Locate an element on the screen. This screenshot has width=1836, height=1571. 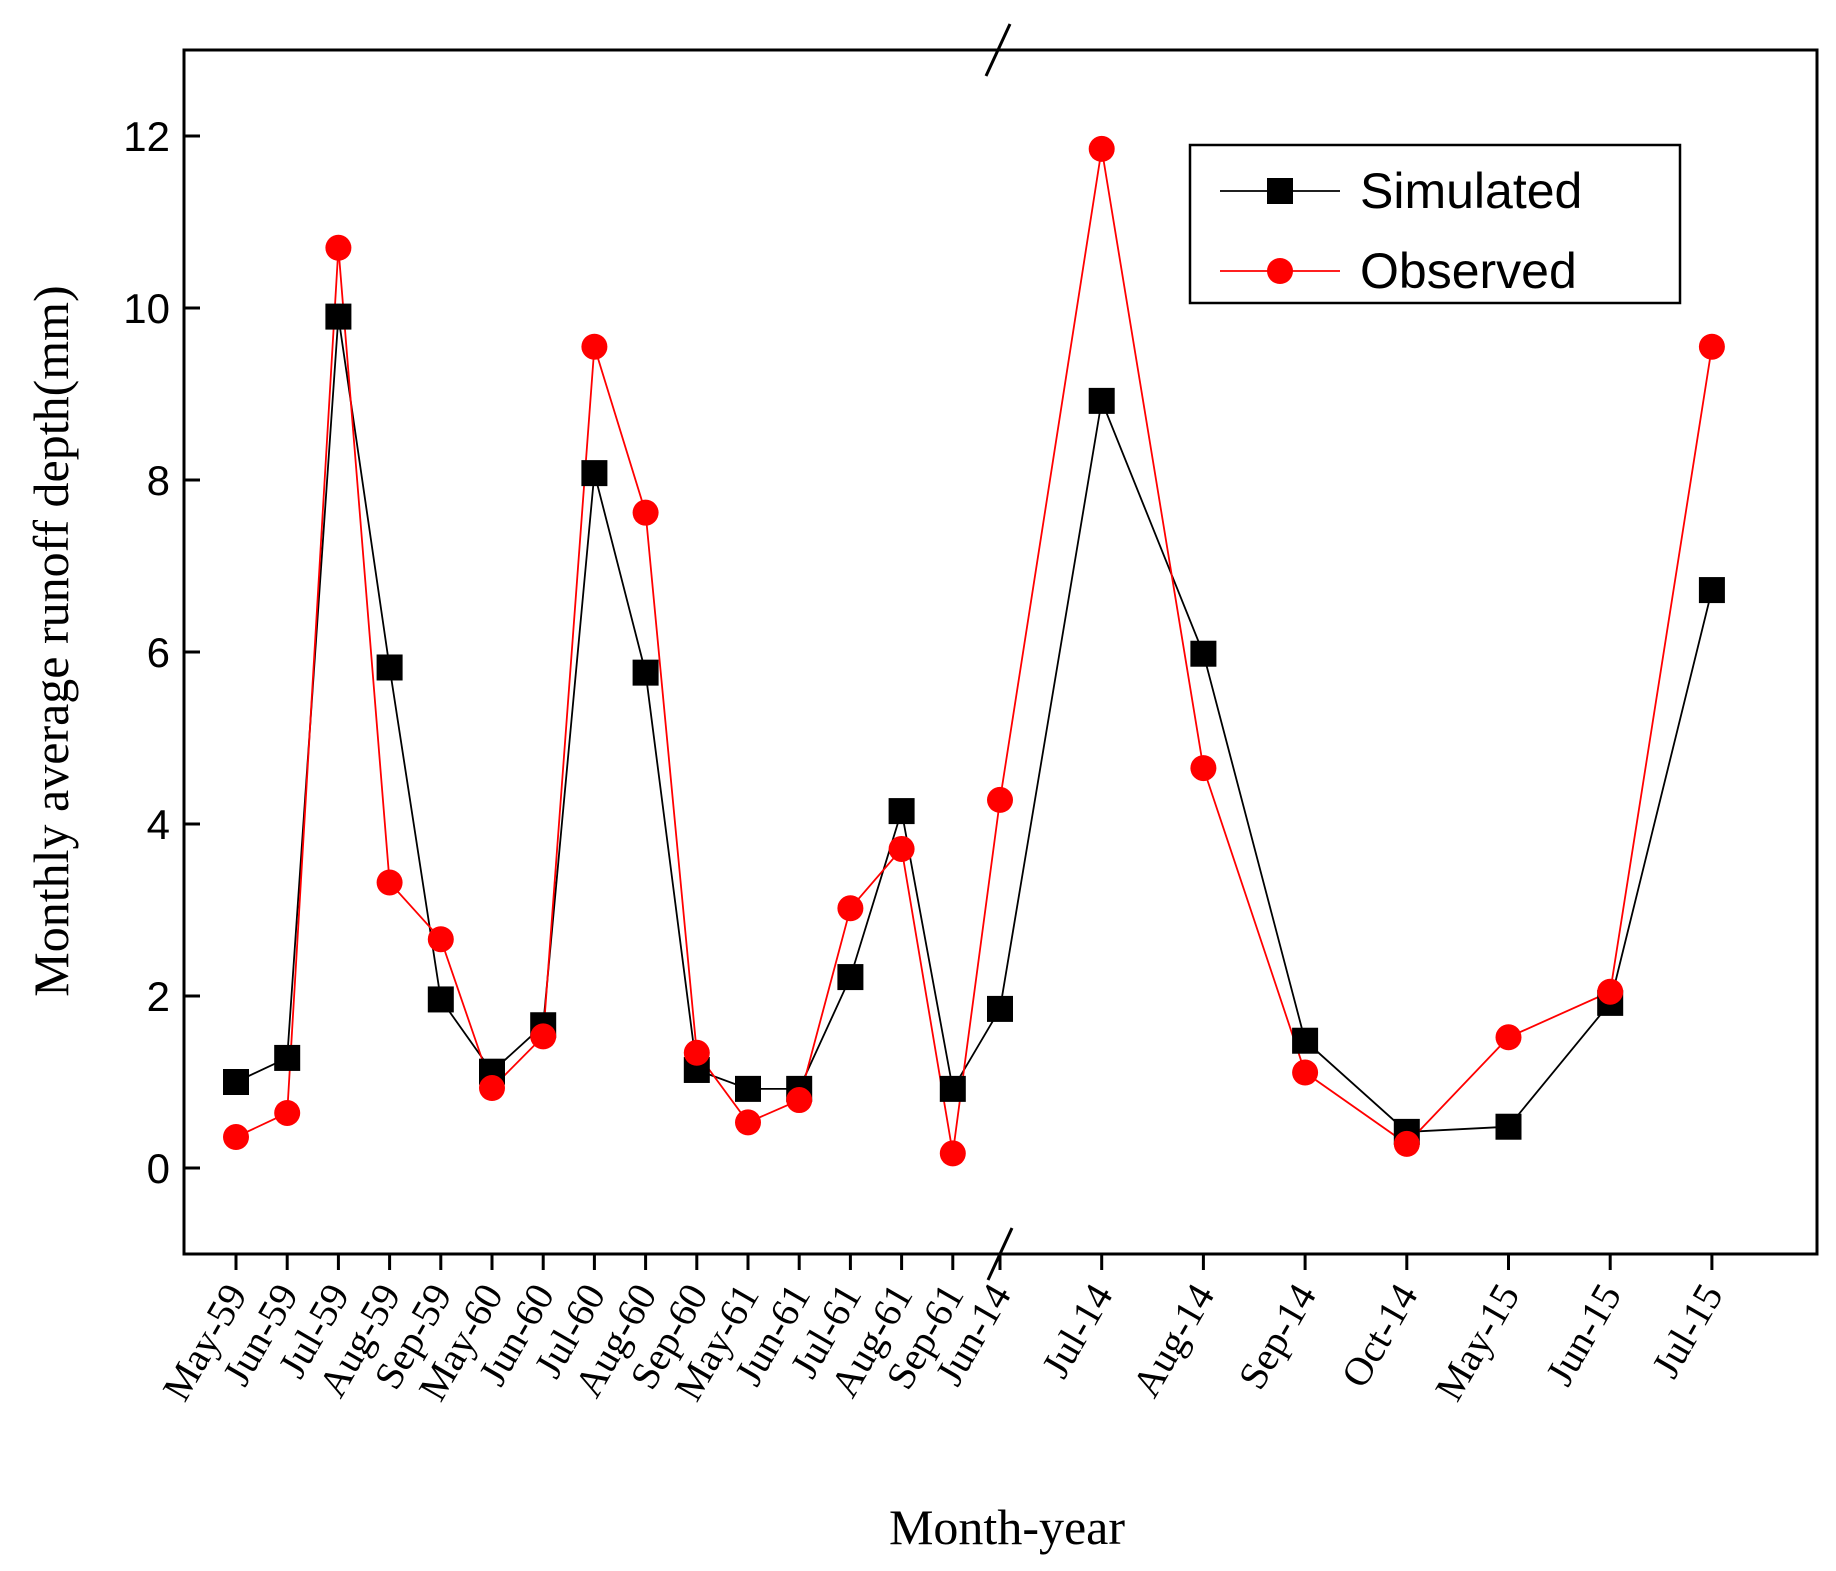
y-tick-label: 10 is located at coordinates (146, 308).